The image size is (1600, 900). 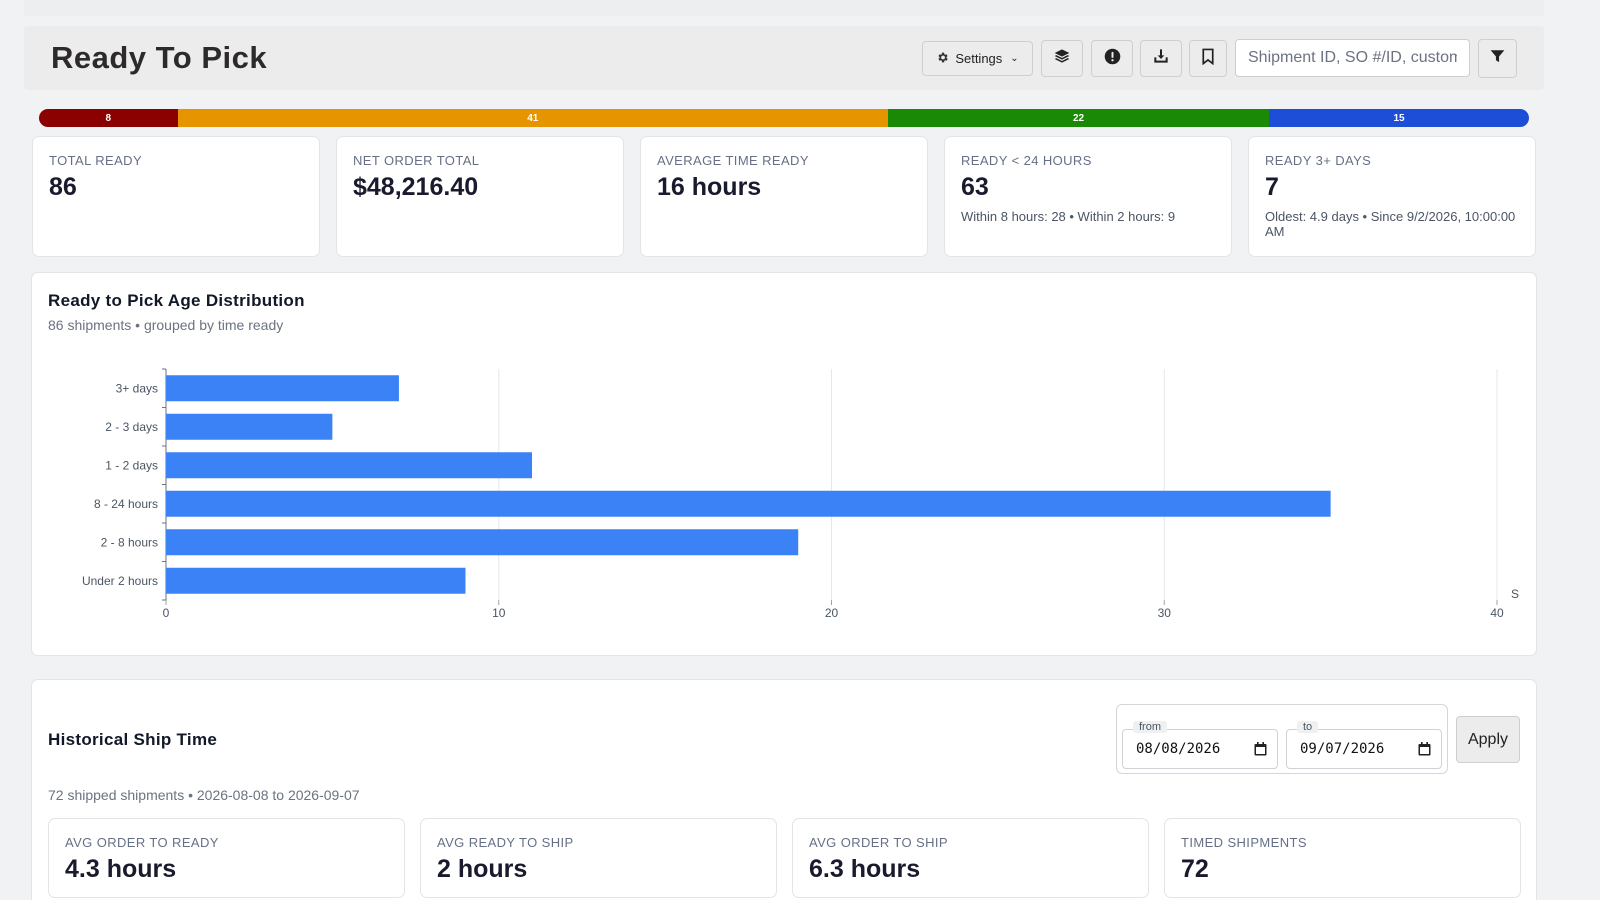 I want to click on metric-card-avg-ready-to-ship: AVG READY TO SHIP 2 hours, so click(x=598, y=858).